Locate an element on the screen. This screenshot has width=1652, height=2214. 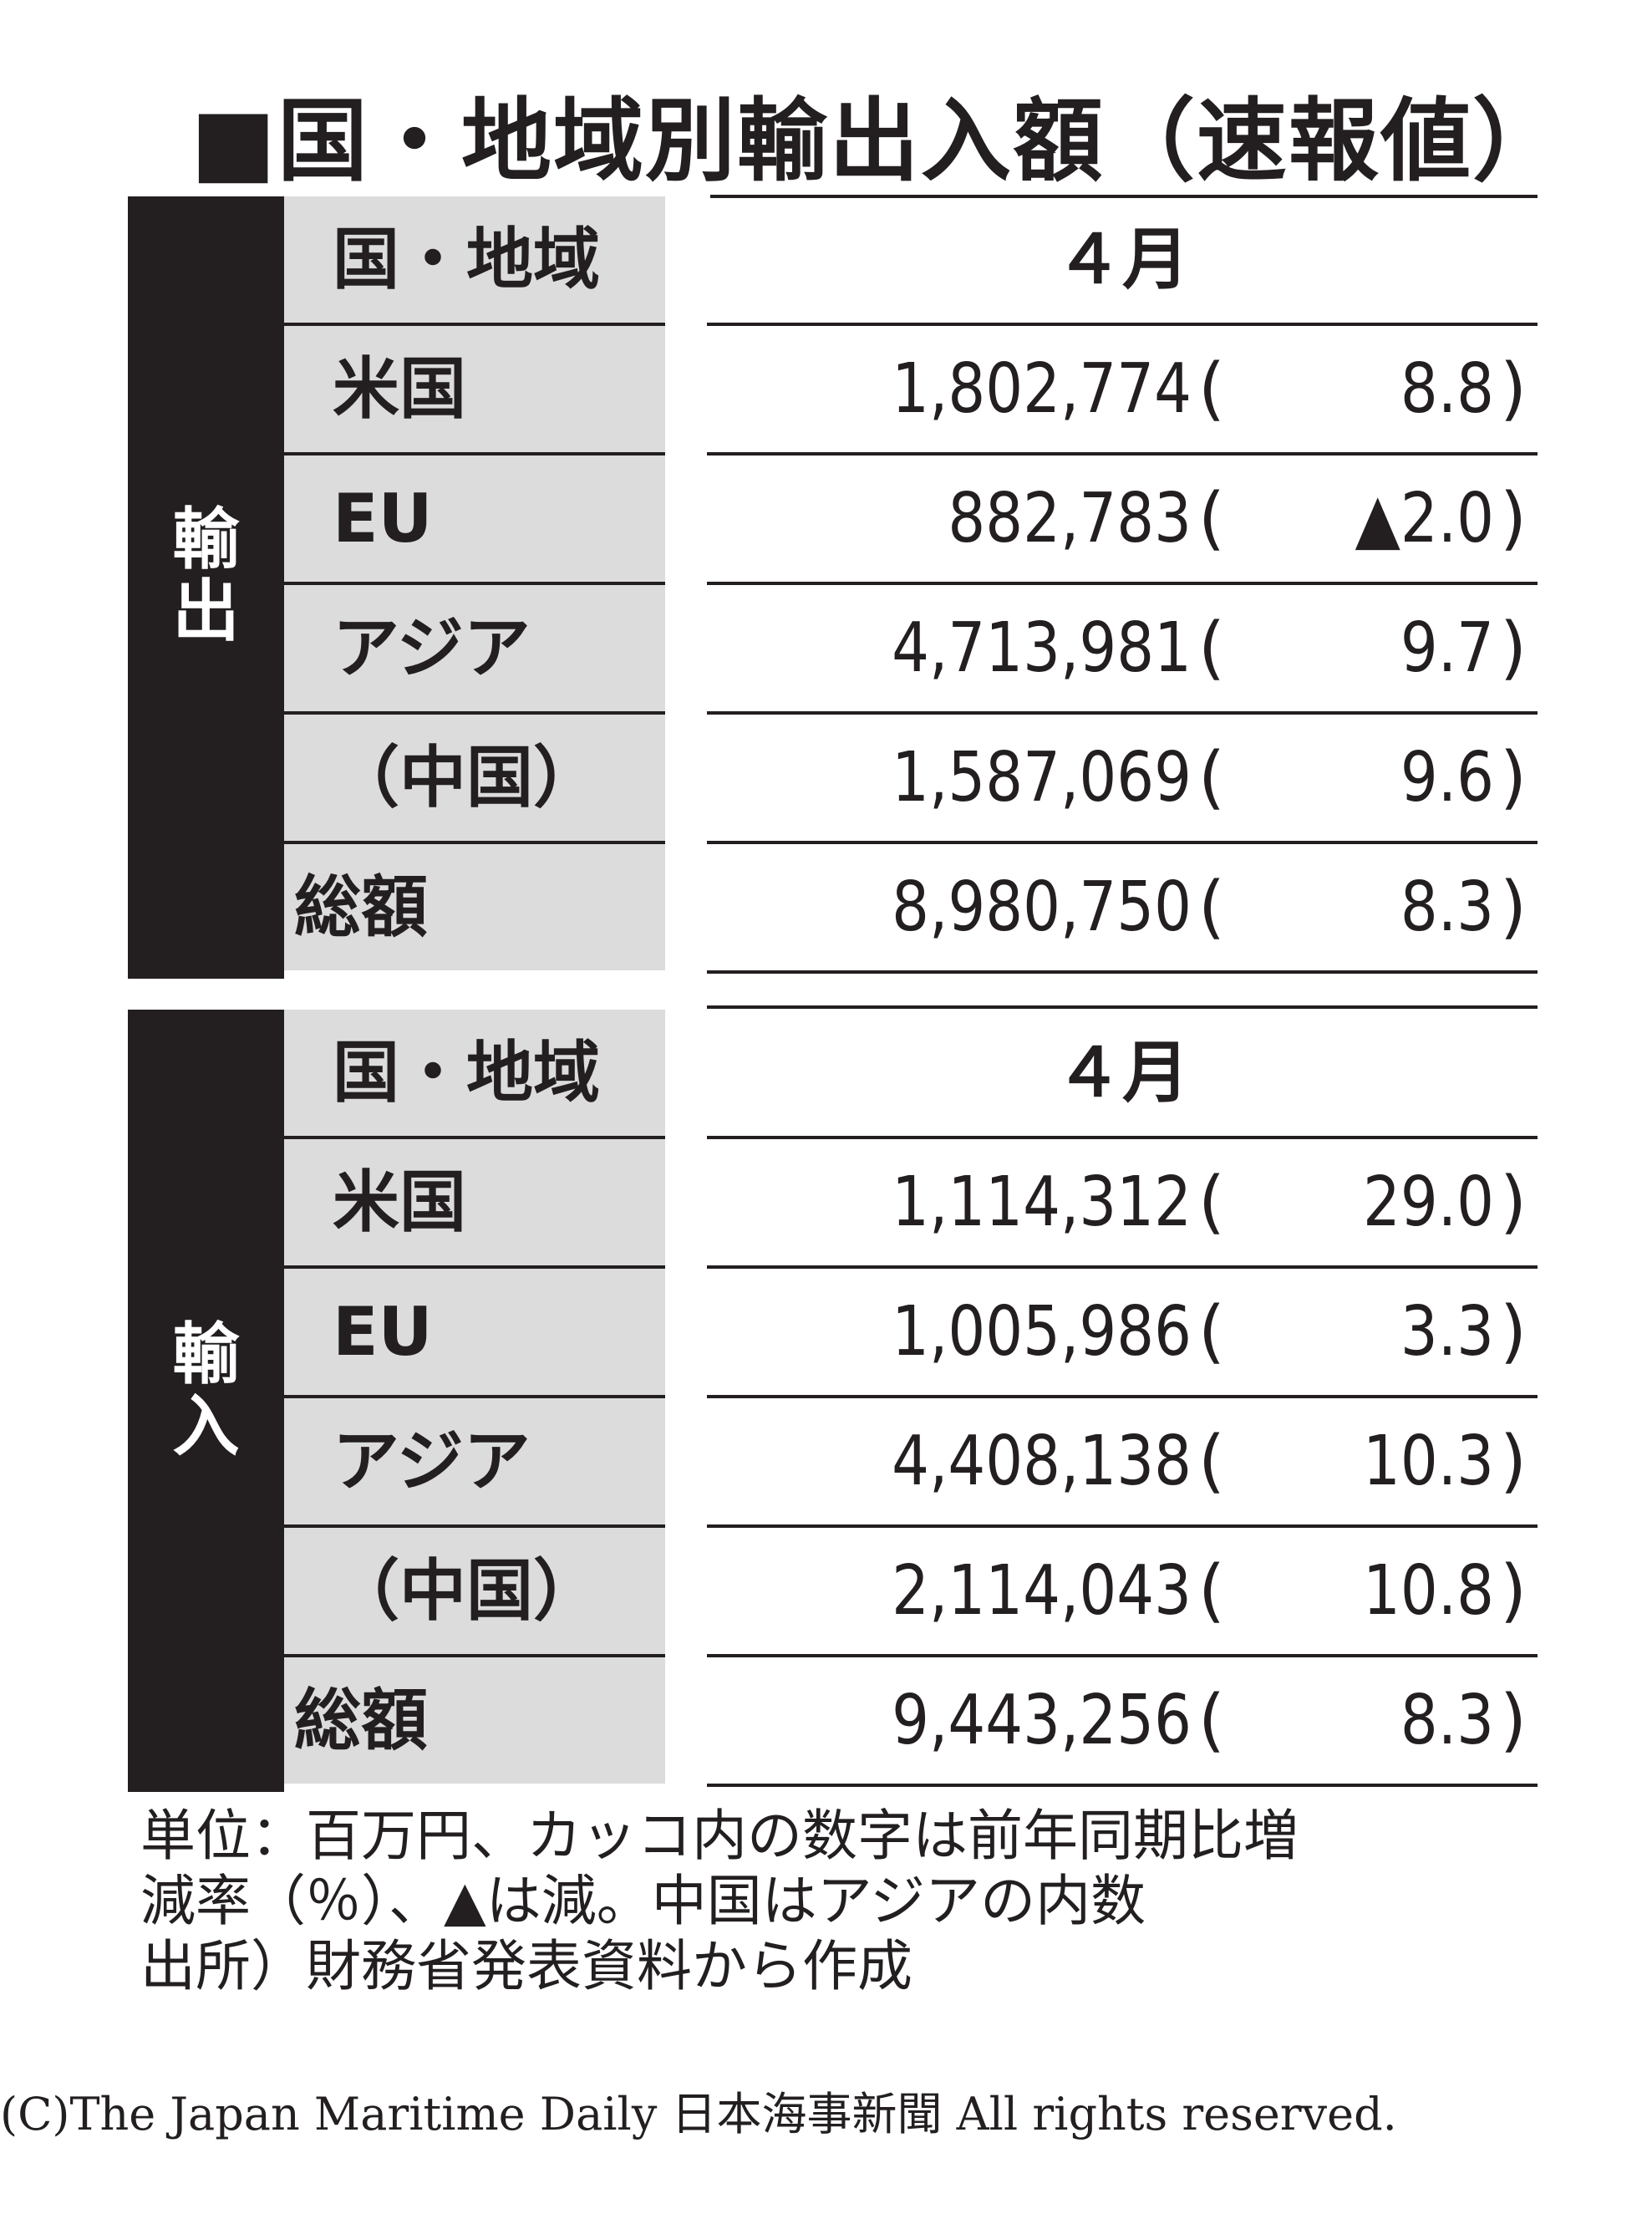
table-row-total: 総額 9,443,256 ( 8.3 ) is located at coordinates (911, 1722).